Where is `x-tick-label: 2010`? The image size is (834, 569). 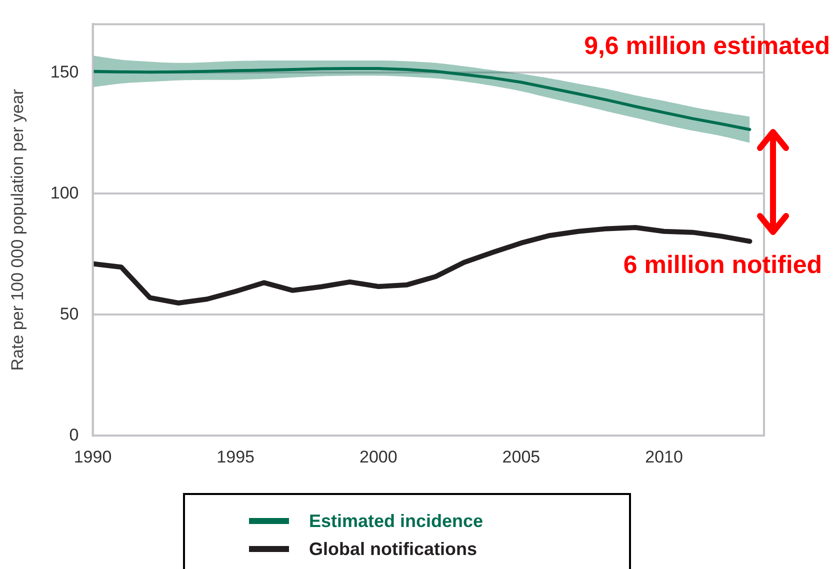 x-tick-label: 2010 is located at coordinates (664, 456).